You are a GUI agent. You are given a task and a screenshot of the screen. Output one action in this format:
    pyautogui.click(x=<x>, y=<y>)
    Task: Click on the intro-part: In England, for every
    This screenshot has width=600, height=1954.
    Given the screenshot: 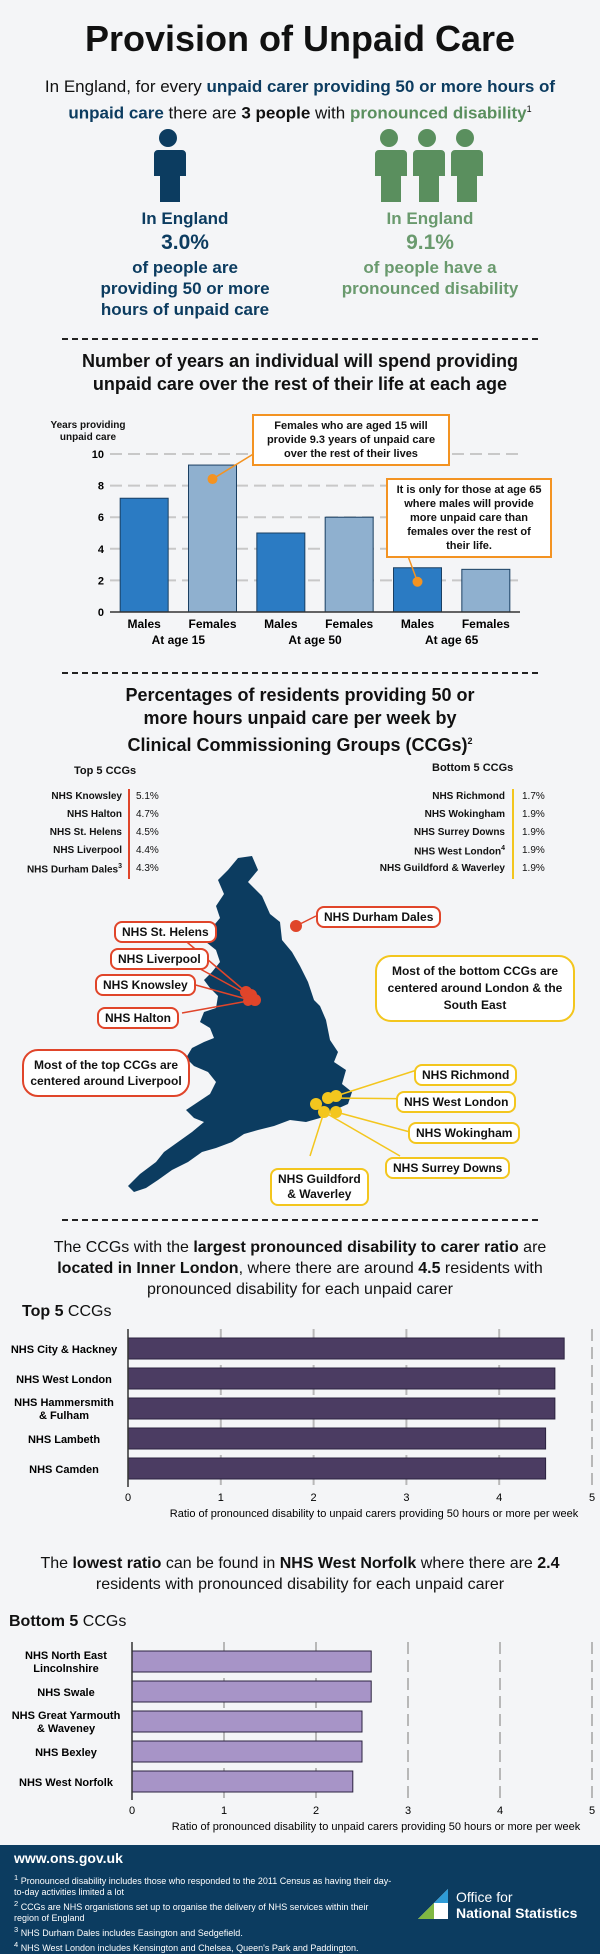 What is the action you would take?
    pyautogui.click(x=125, y=86)
    